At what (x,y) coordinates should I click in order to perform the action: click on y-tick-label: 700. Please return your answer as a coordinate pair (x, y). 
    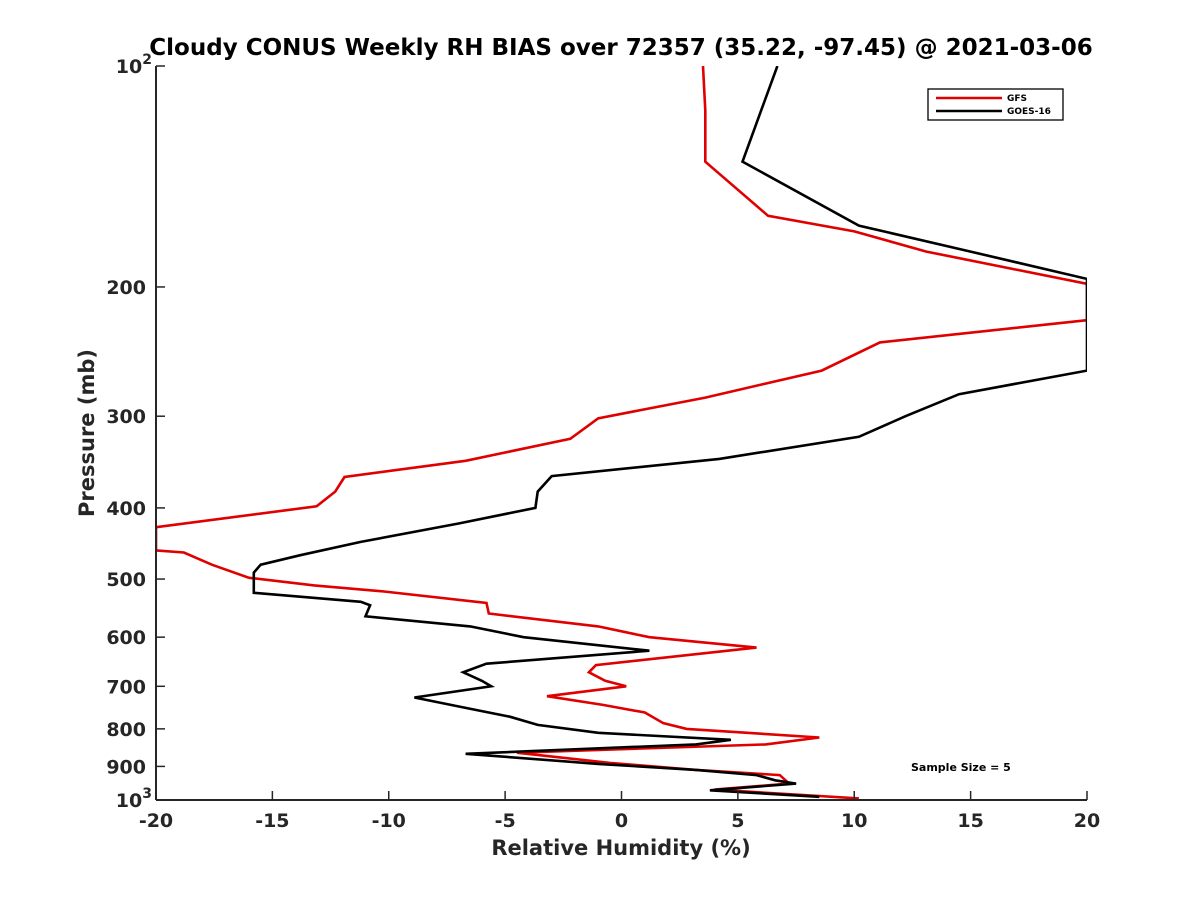
    Looking at the image, I should click on (126, 687).